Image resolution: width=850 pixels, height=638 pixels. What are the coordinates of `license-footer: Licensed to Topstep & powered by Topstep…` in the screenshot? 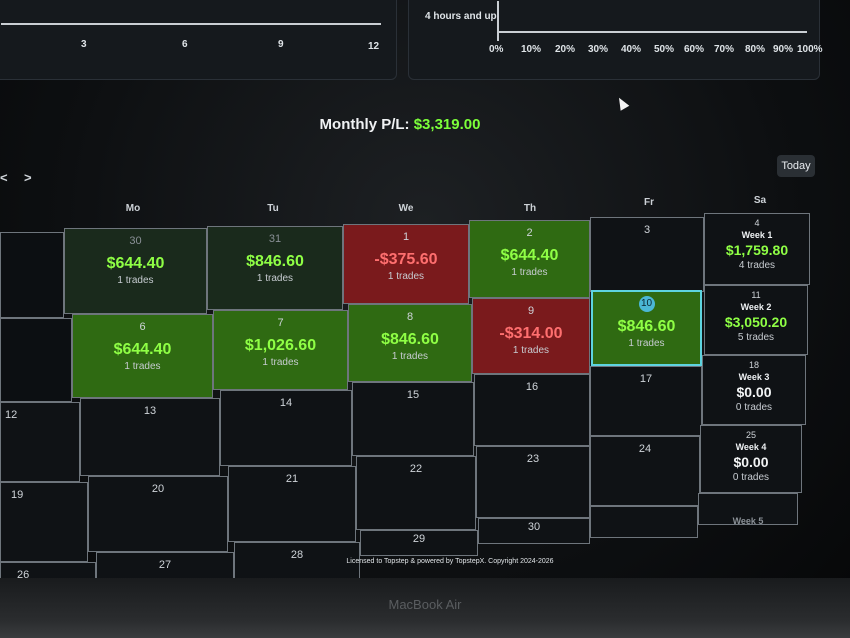 It's located at (450, 561).